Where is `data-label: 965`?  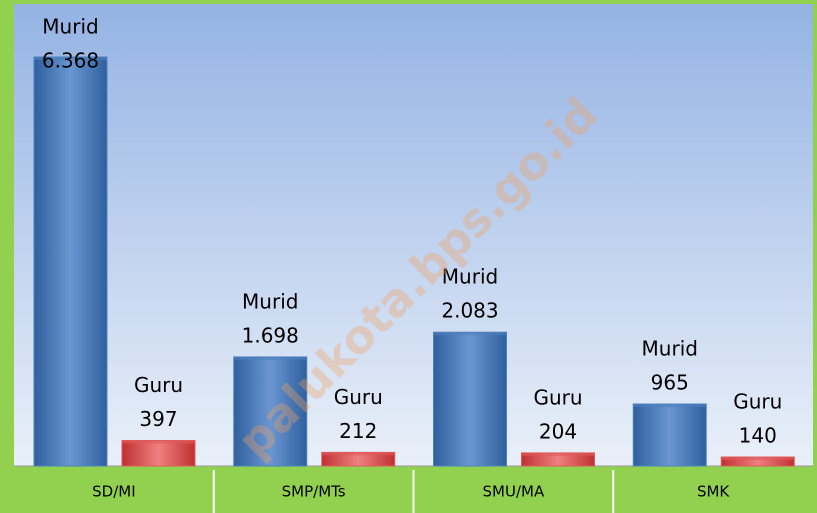
data-label: 965 is located at coordinates (670, 383).